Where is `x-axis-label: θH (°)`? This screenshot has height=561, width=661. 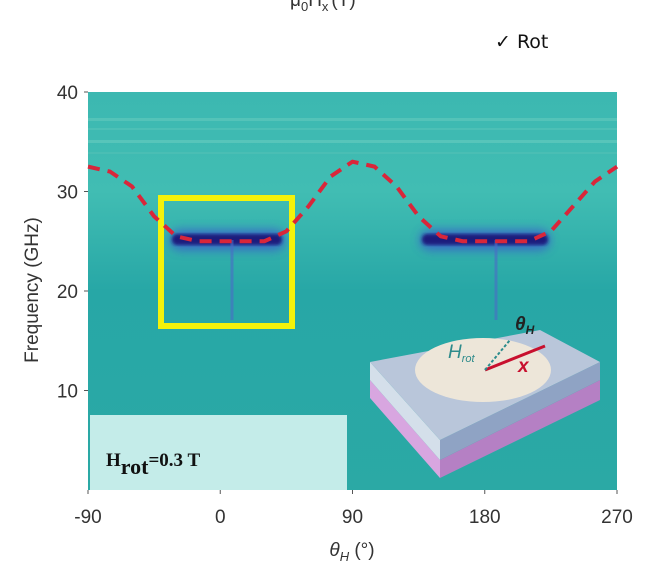 x-axis-label: θH (°) is located at coordinates (351, 550).